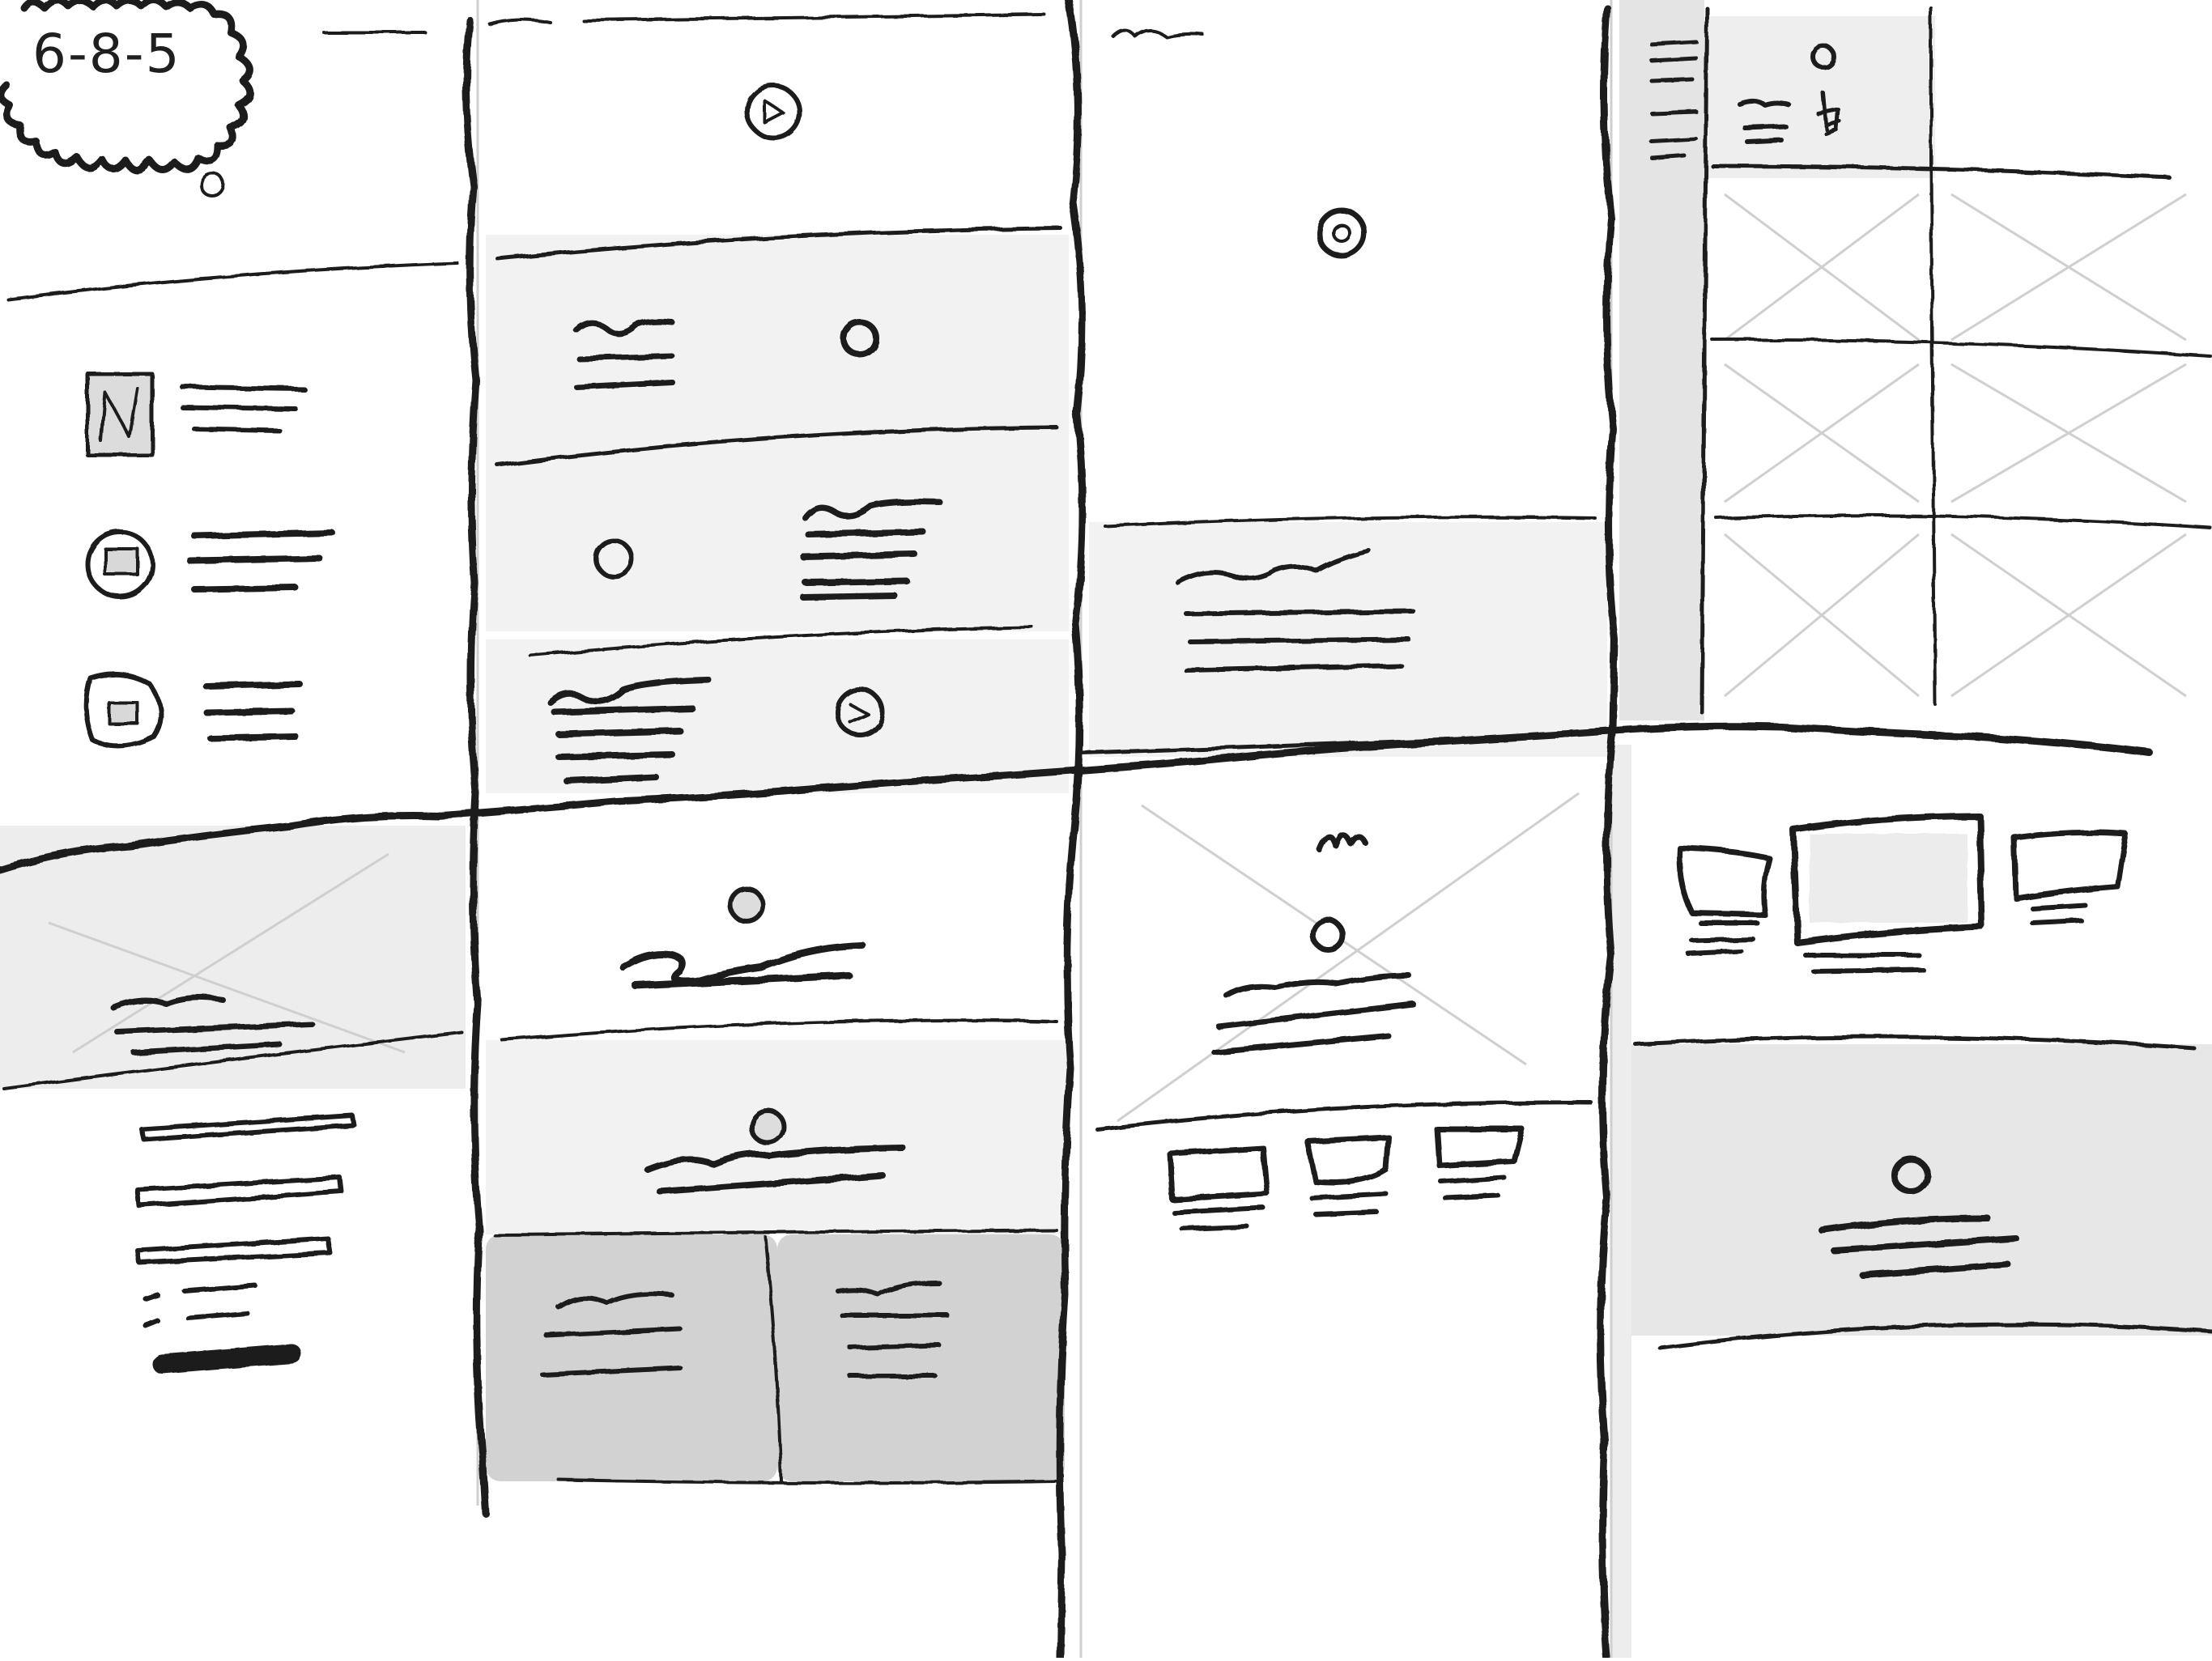 The image size is (2212, 1661). What do you see at coordinates (1964, 521) in the screenshot?
I see `panel-4-grid-line-h3` at bounding box center [1964, 521].